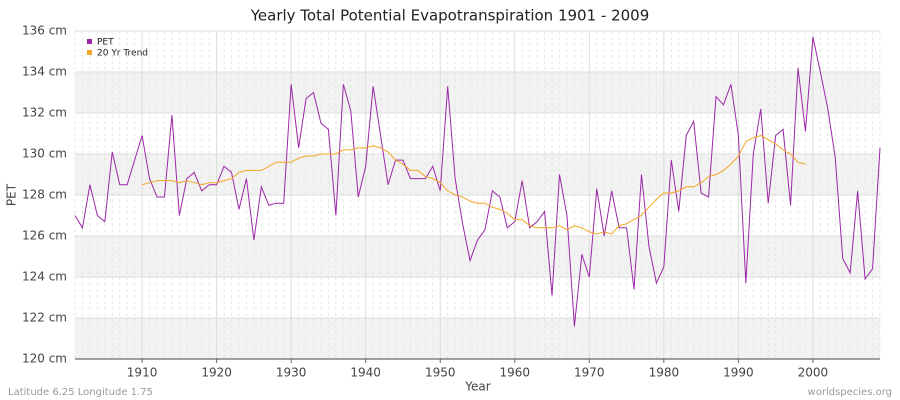 The height and width of the screenshot is (400, 900). Describe the element at coordinates (44, 277) in the screenshot. I see `y-tick-label: 124 cm` at that location.